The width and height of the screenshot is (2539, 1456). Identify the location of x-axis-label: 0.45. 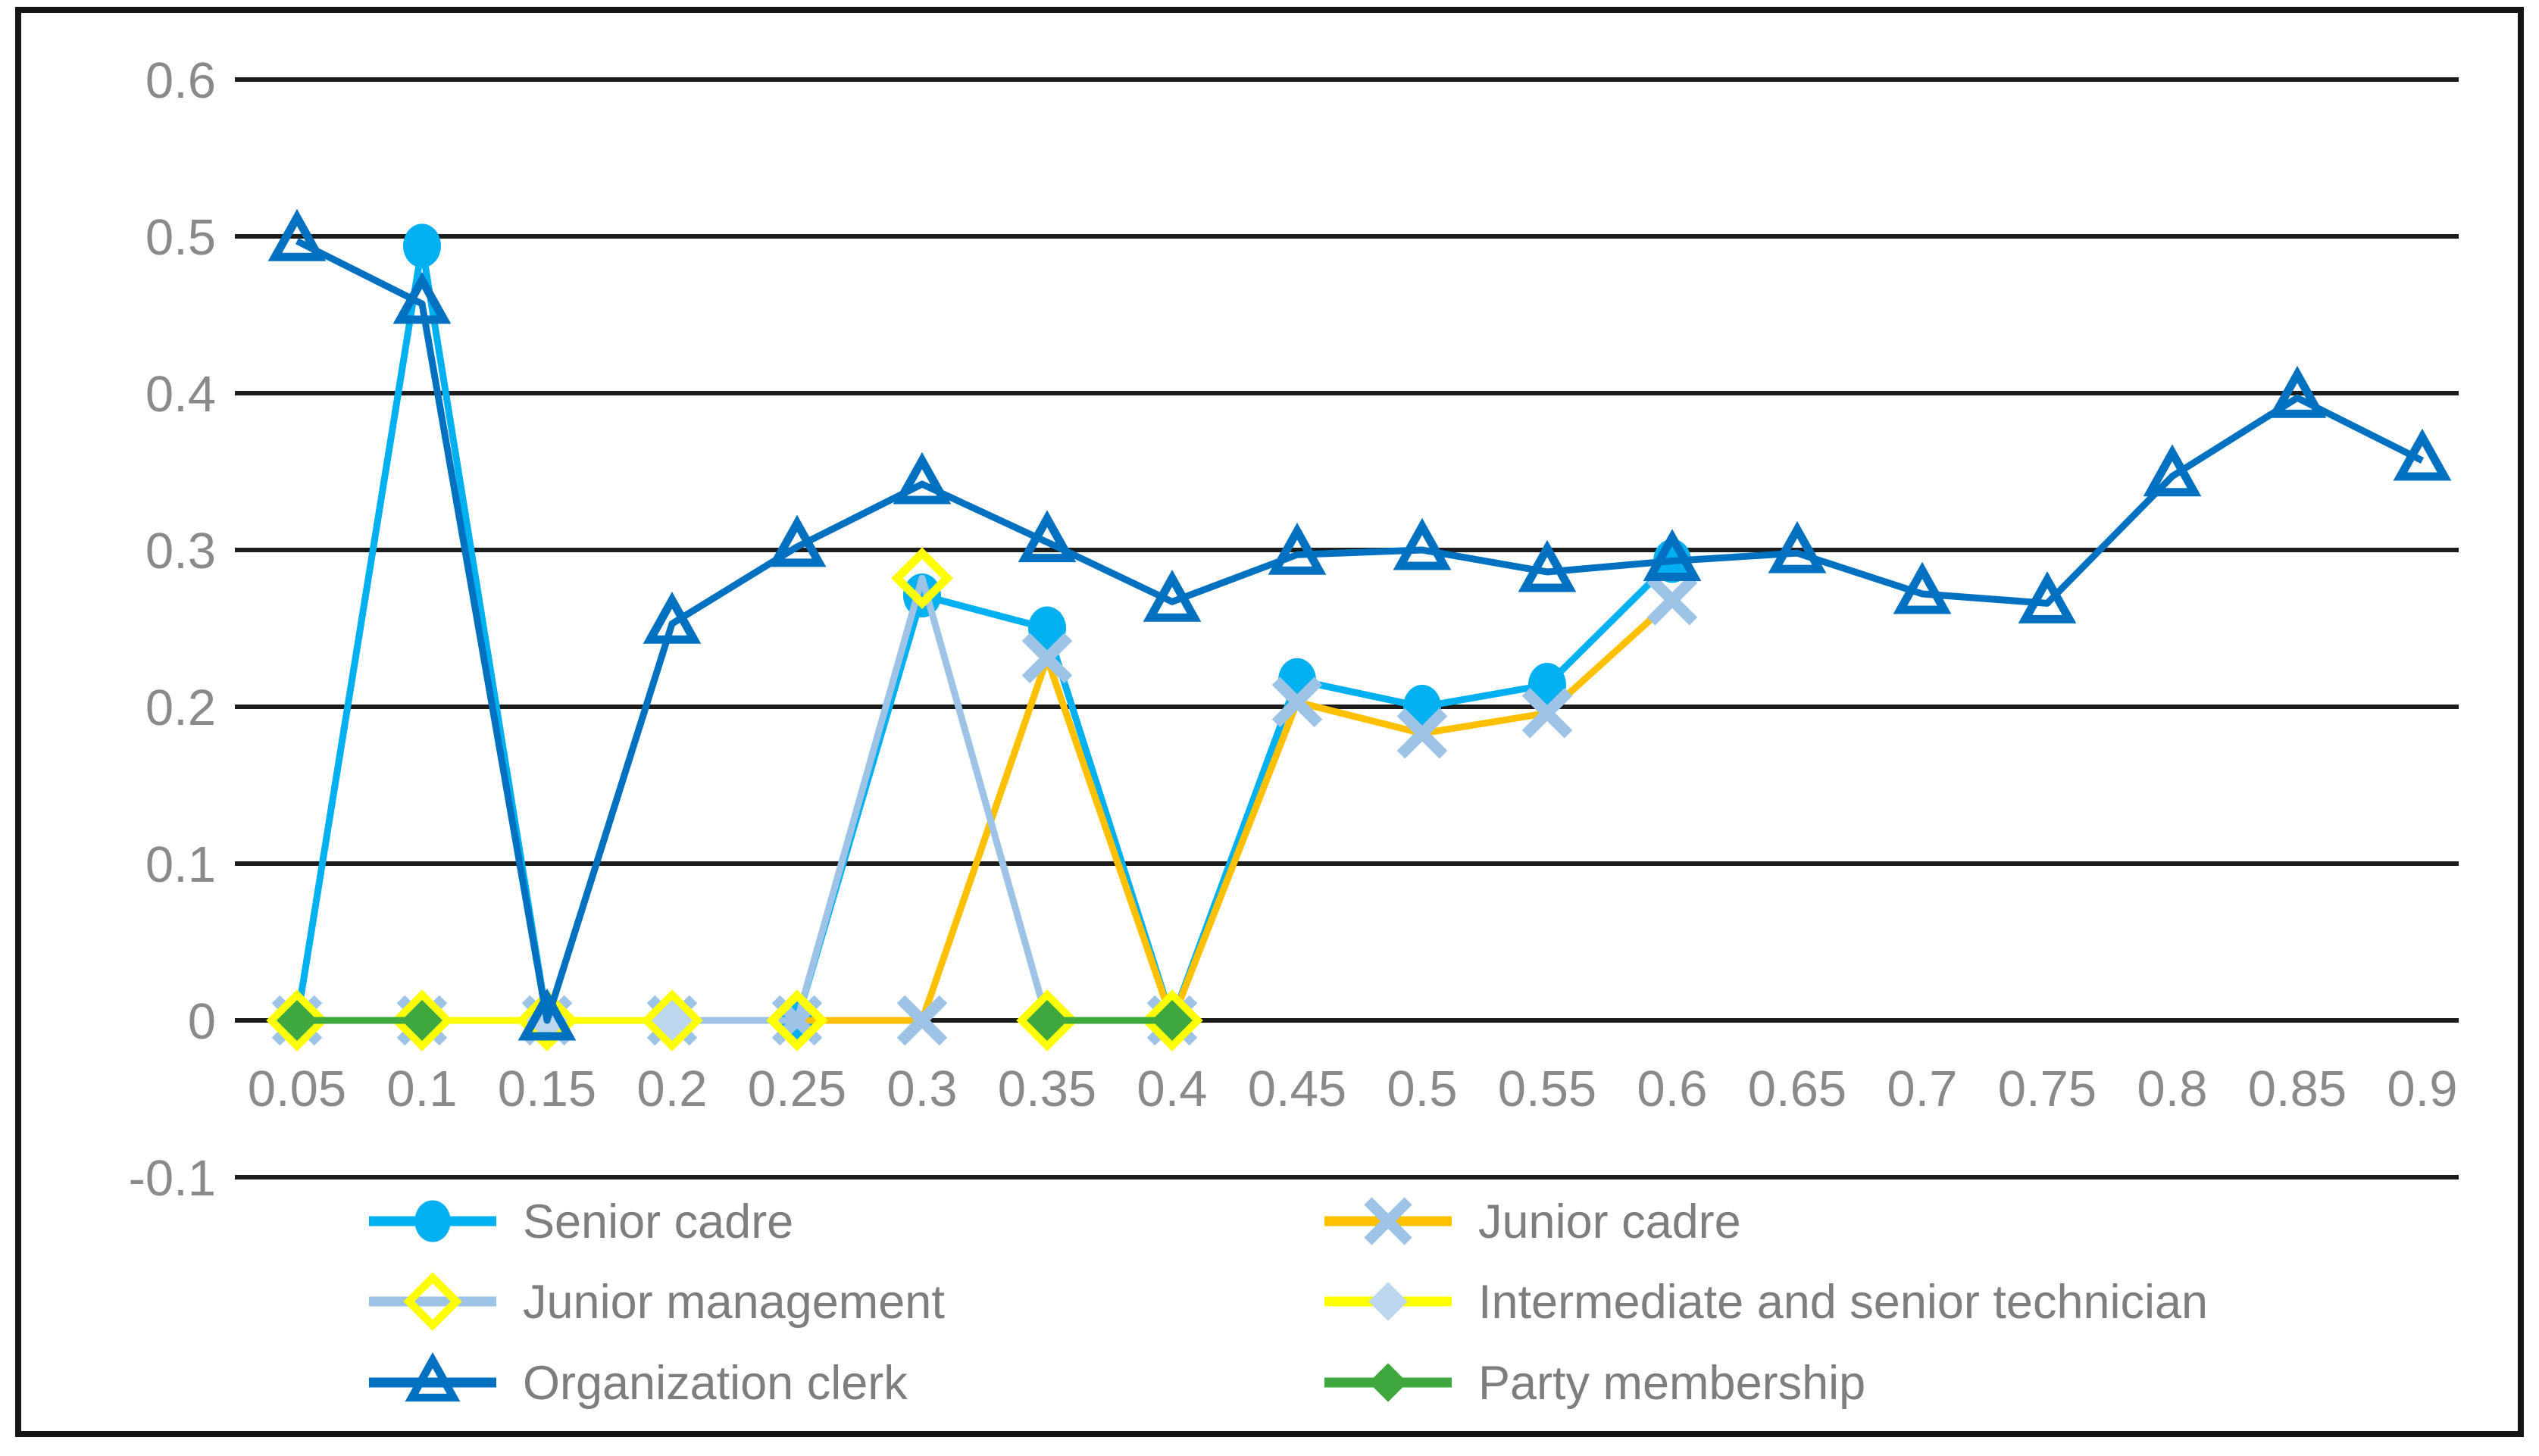
(1297, 1089).